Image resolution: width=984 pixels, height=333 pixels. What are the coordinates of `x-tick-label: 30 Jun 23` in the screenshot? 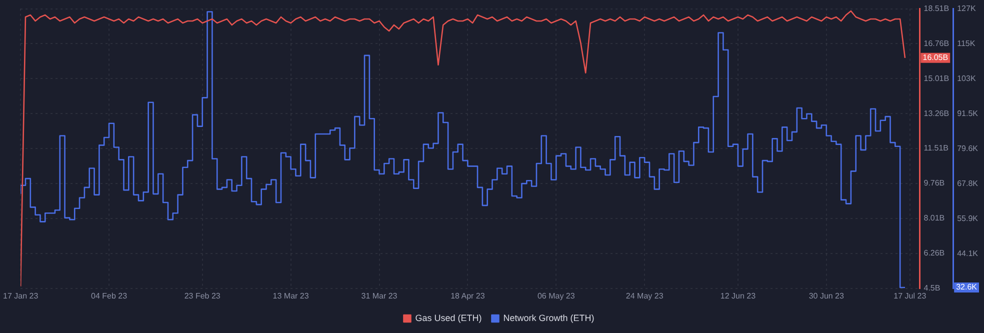 It's located at (826, 295).